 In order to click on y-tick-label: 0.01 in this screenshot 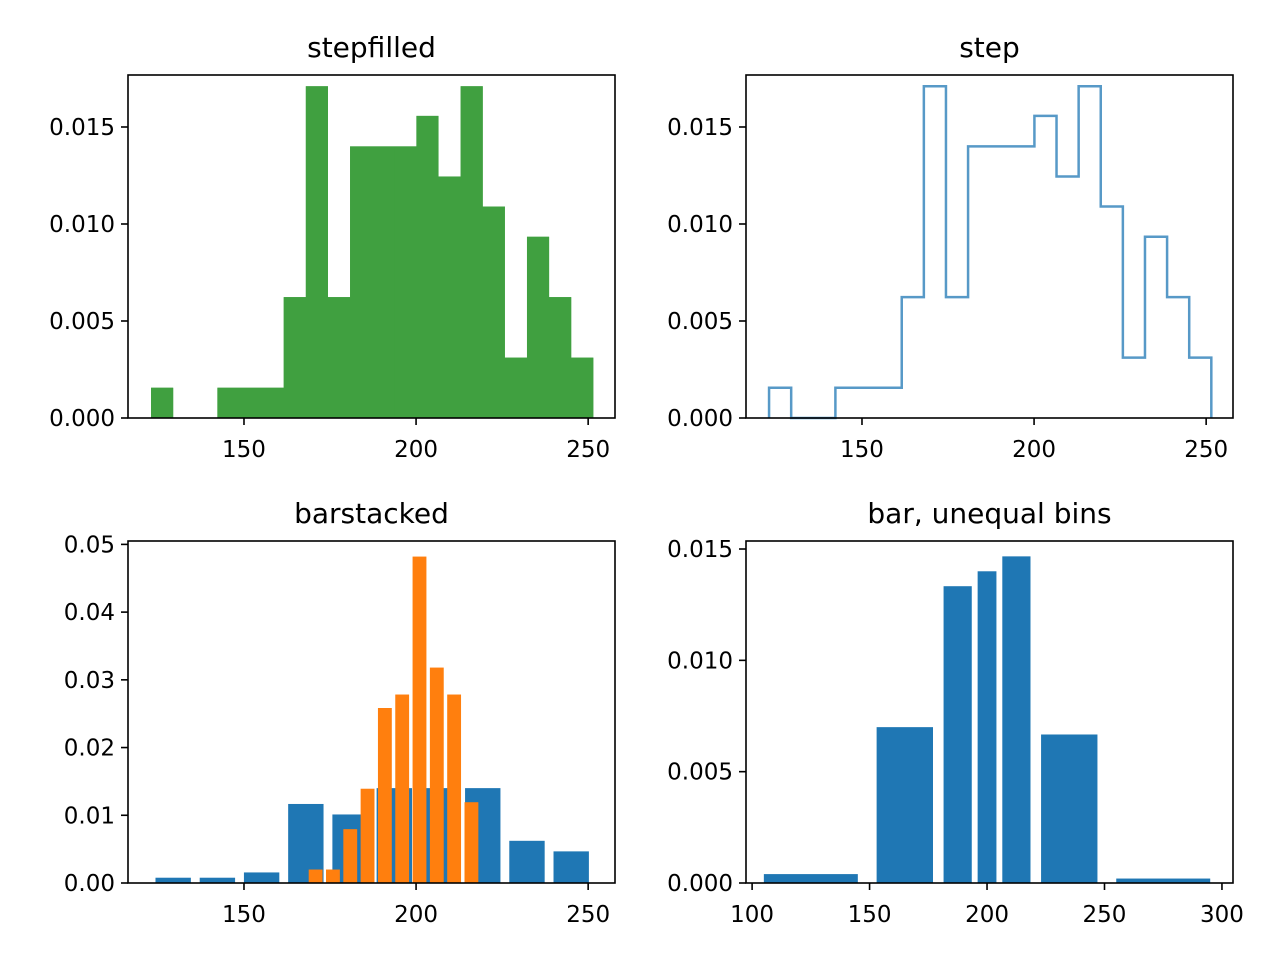, I will do `click(89, 816)`.